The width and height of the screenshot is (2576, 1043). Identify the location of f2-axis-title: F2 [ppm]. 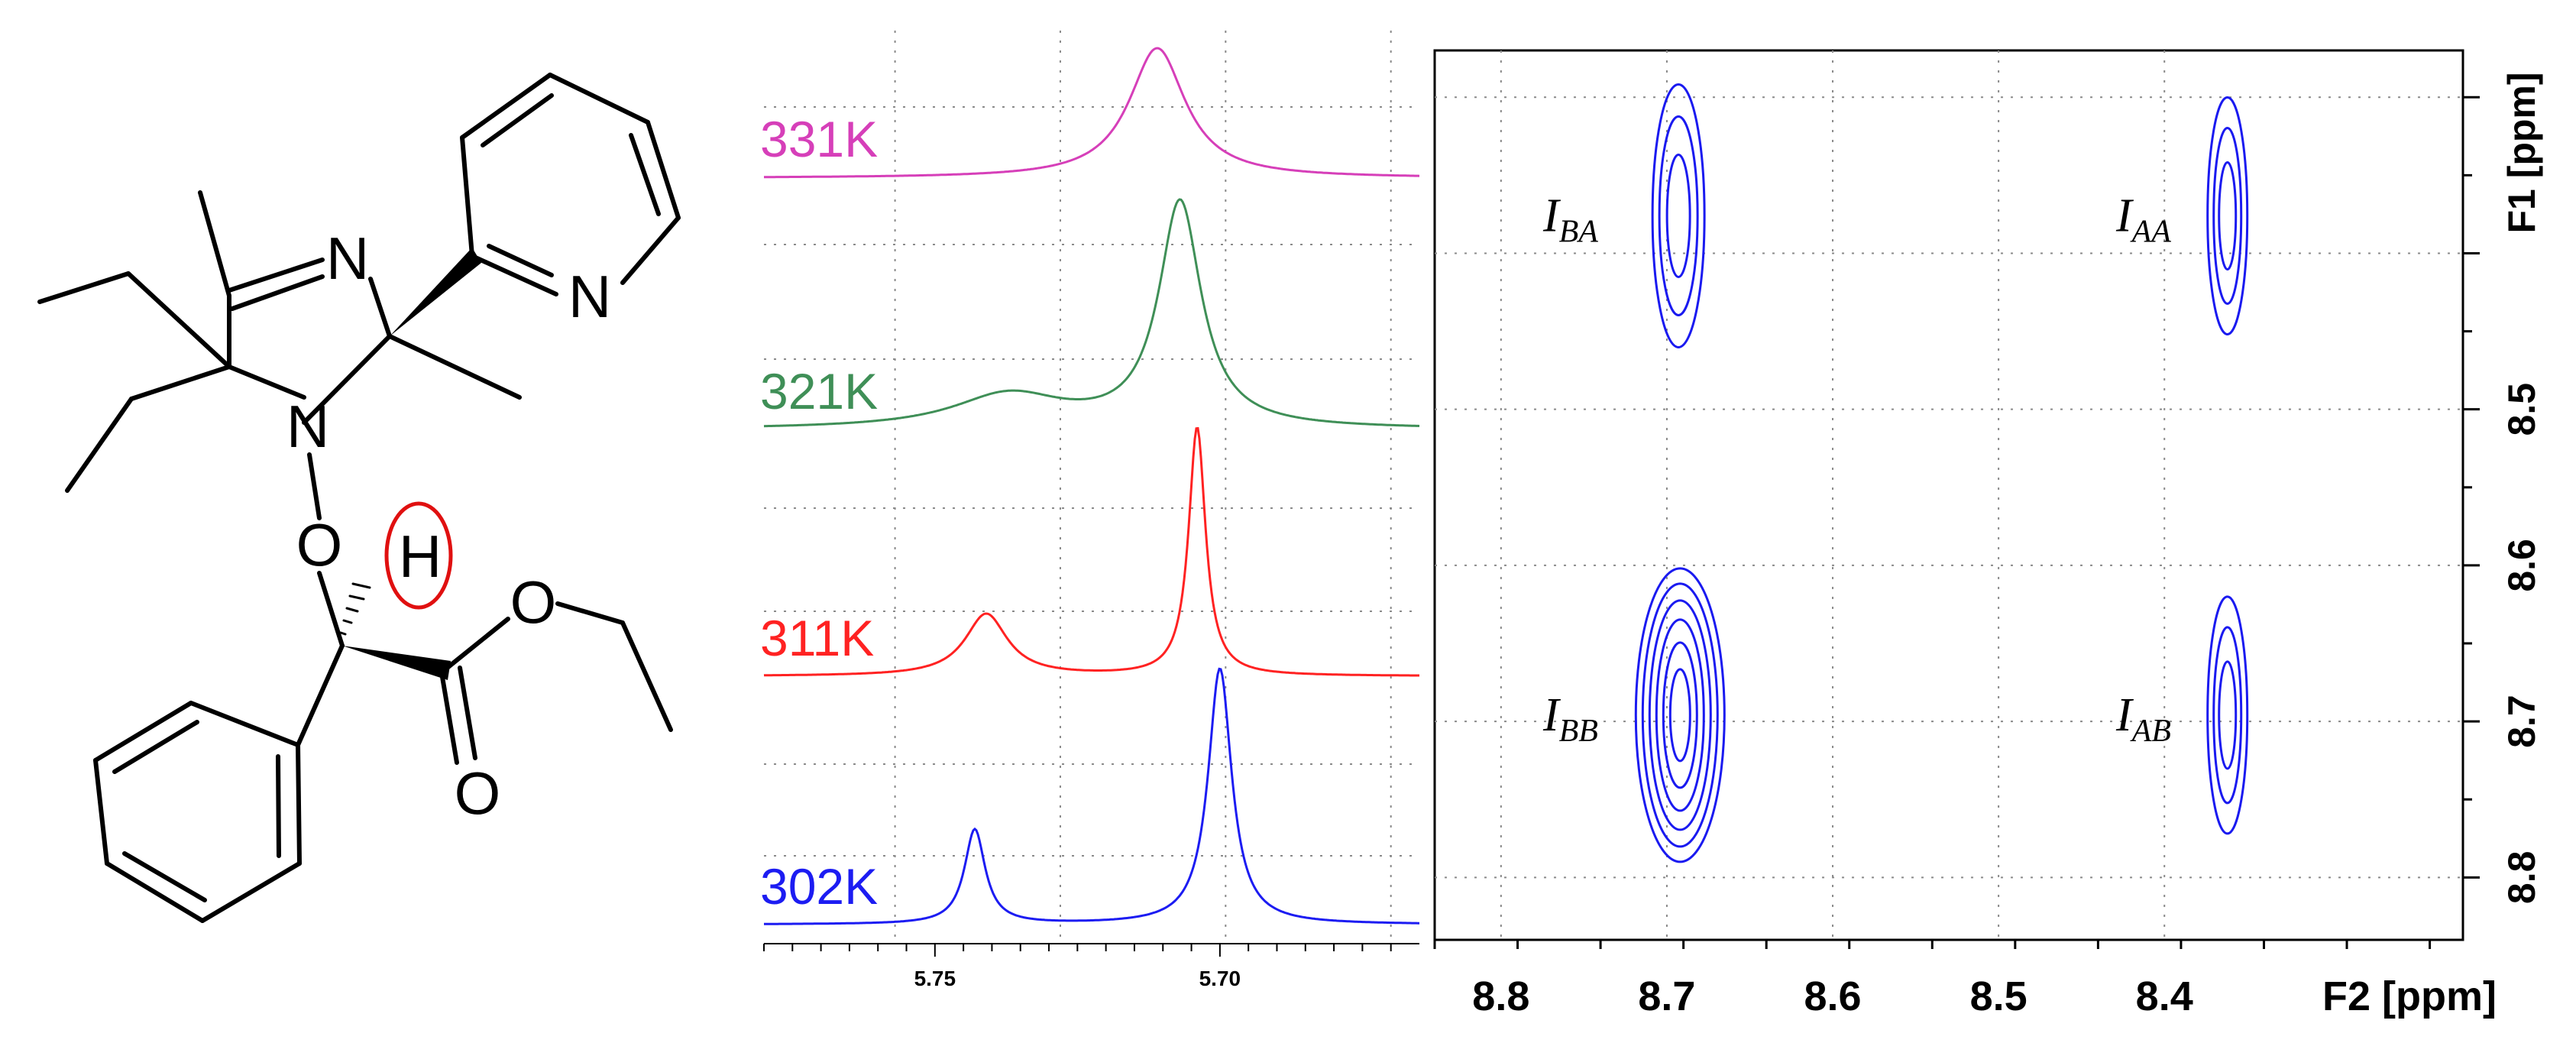
(2409, 996).